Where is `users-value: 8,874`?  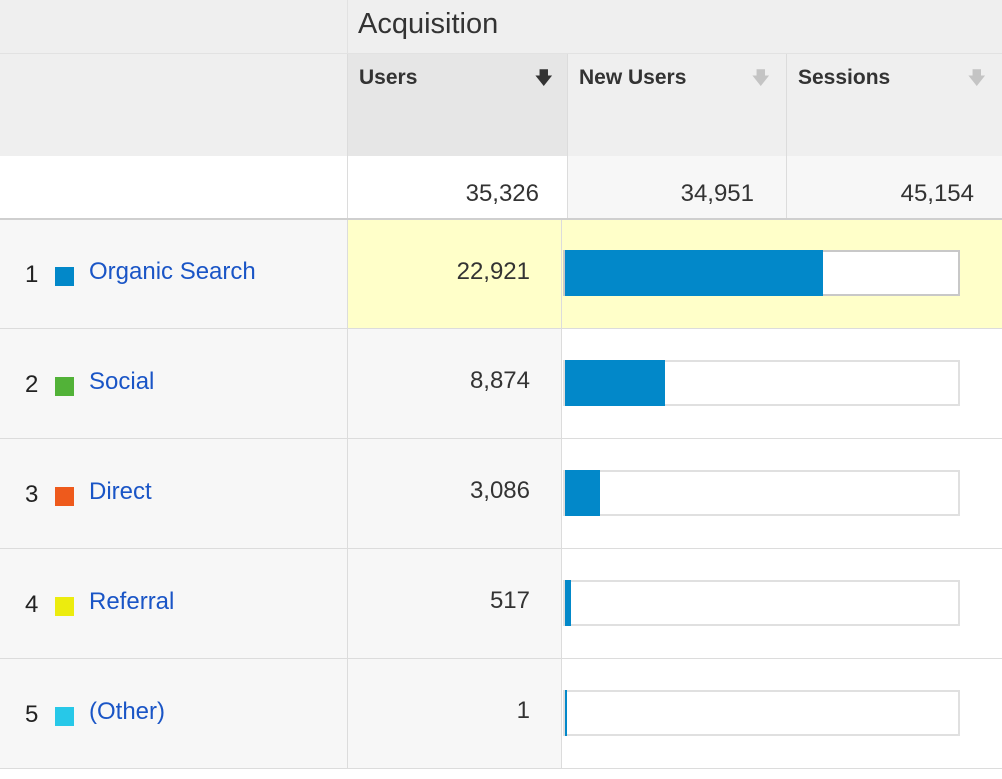 users-value: 8,874 is located at coordinates (499, 380).